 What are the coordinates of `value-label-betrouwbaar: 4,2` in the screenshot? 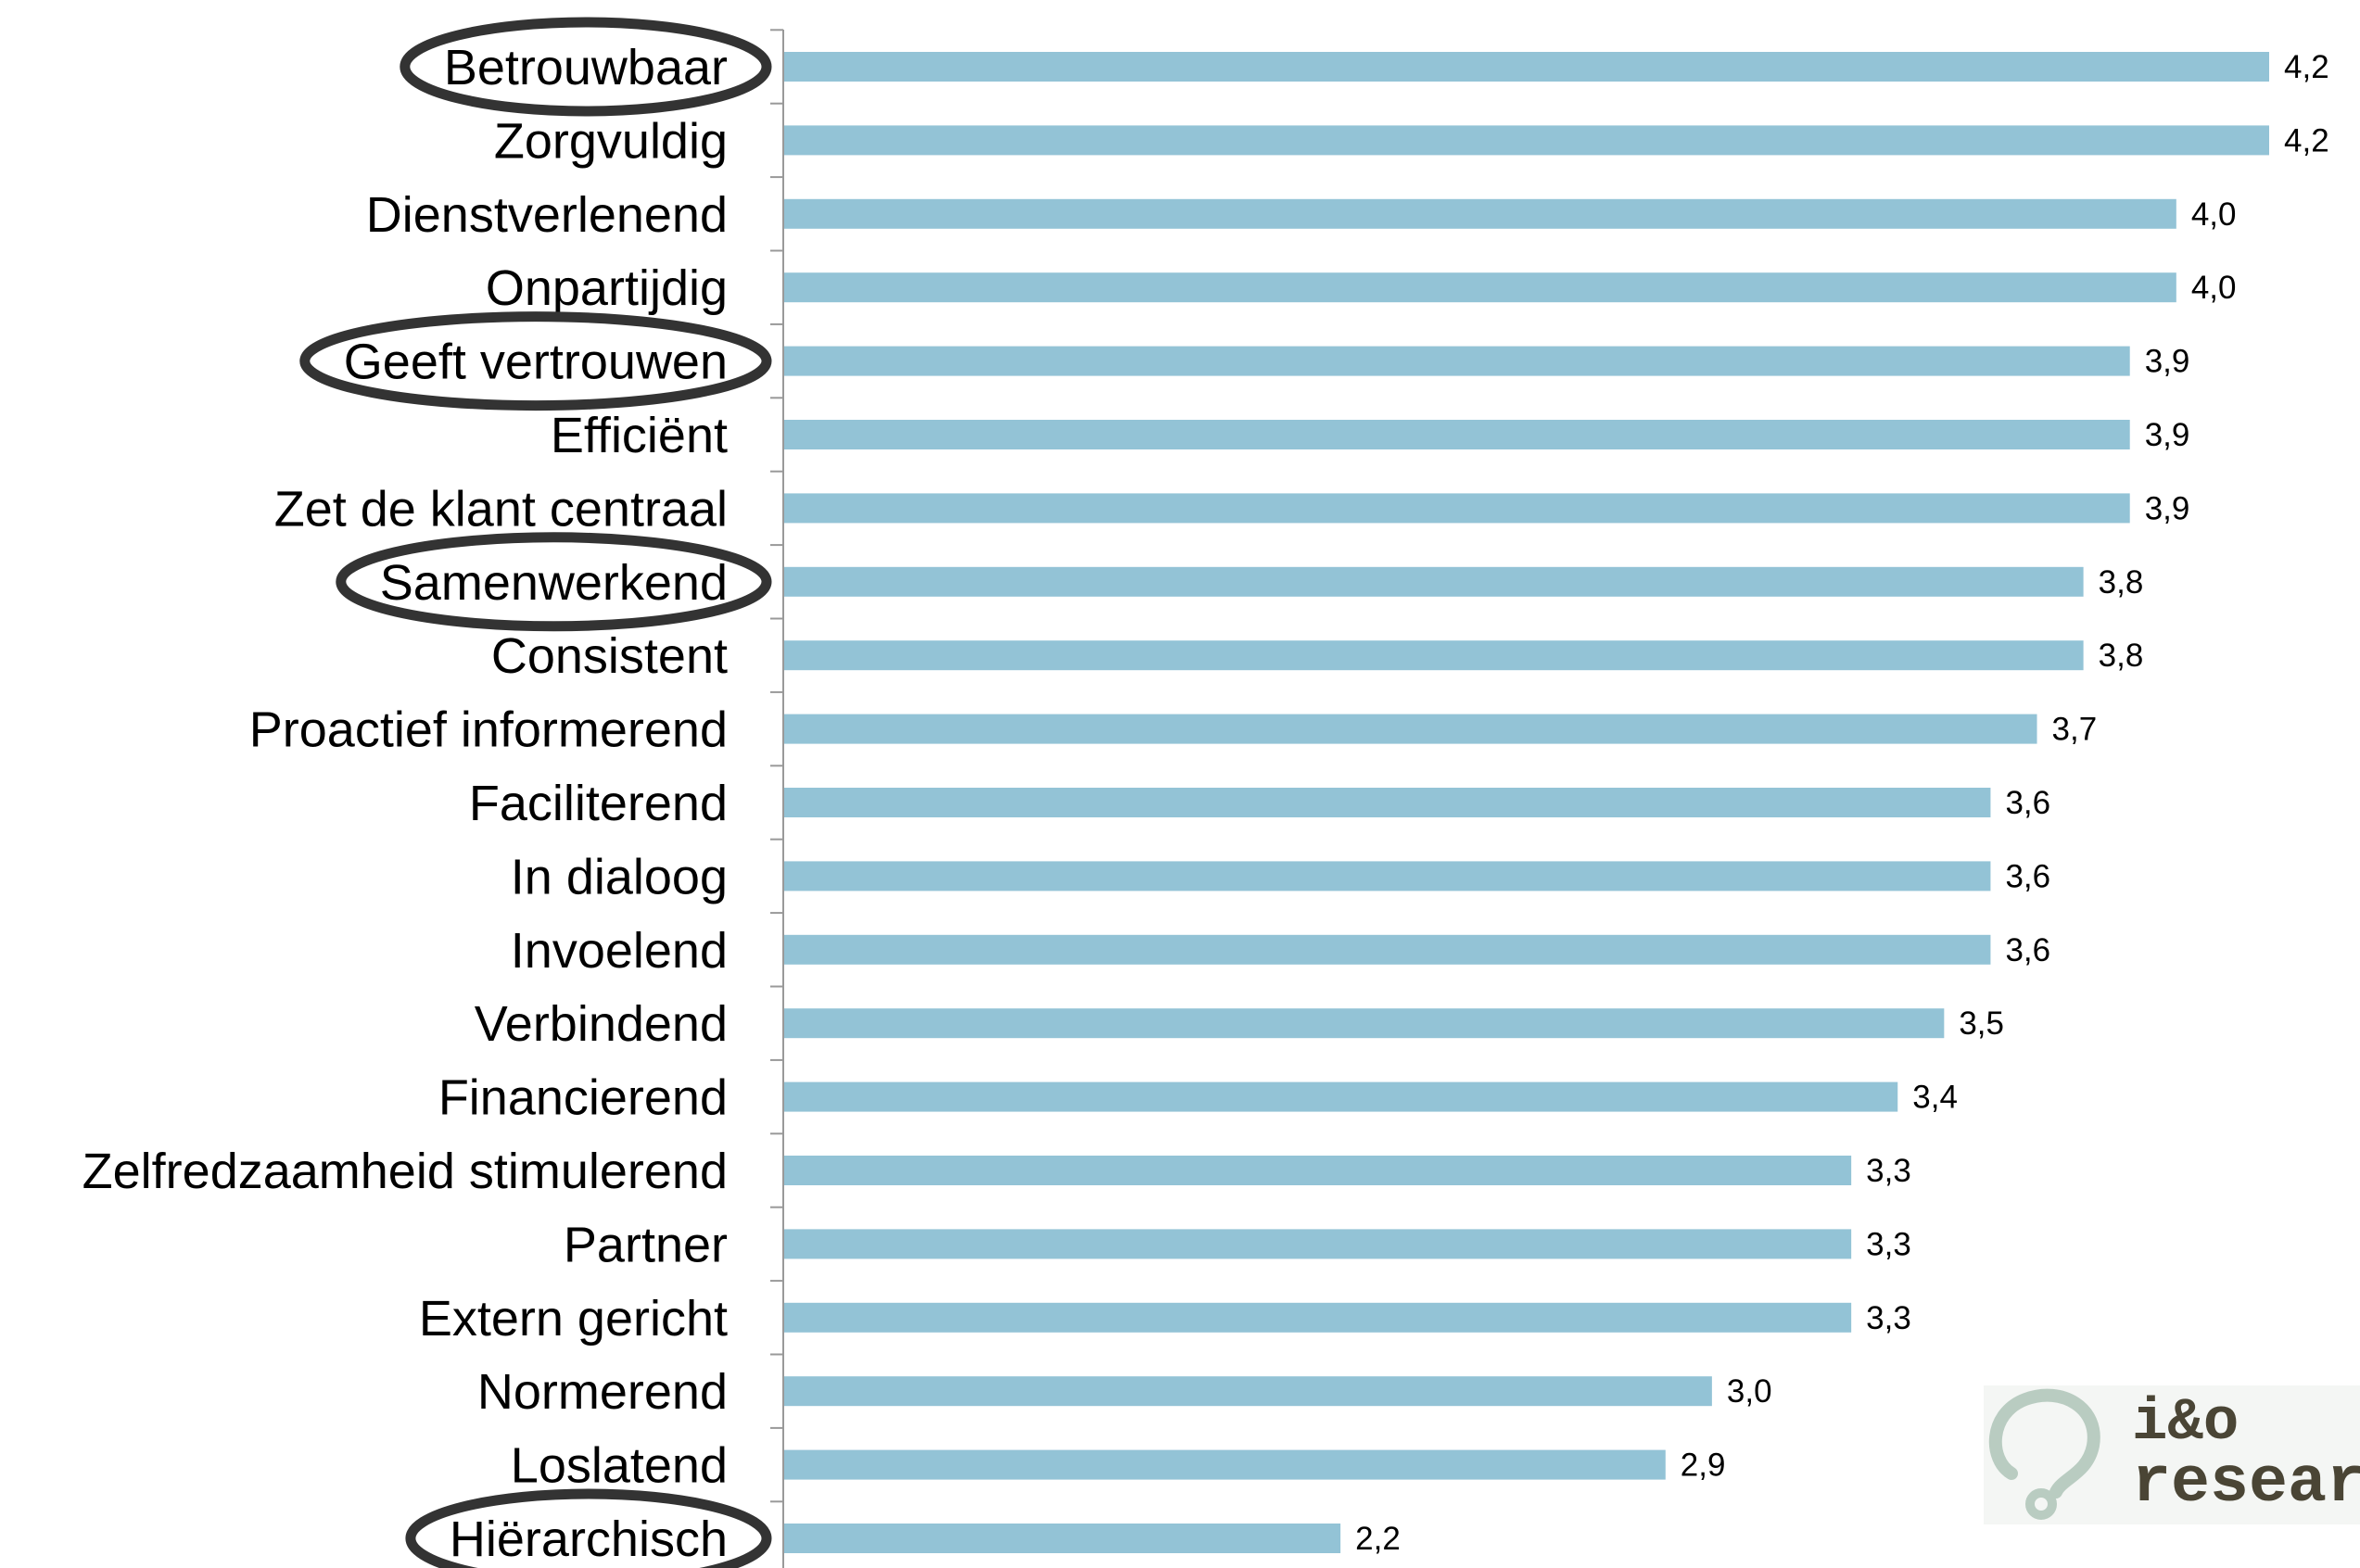 It's located at (2306, 67).